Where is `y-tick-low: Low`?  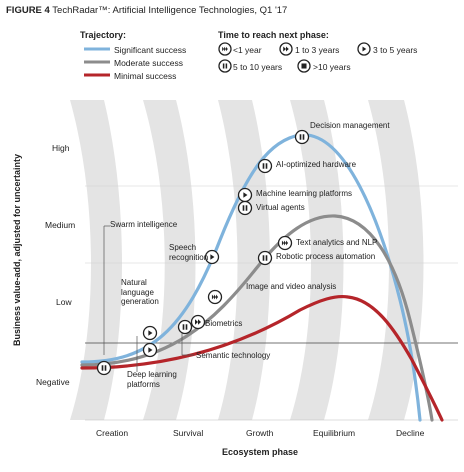 y-tick-low: Low is located at coordinates (64, 302).